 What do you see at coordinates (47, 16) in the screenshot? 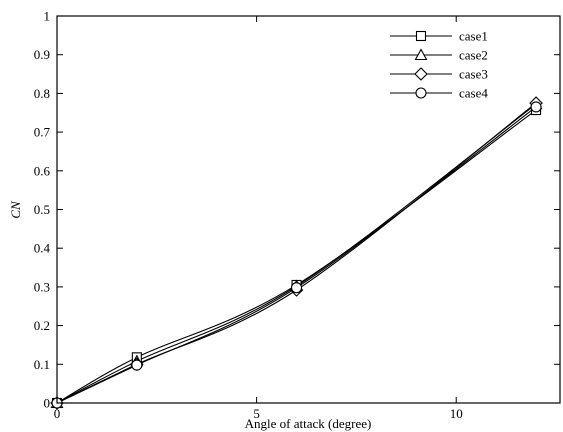
I see `y-tick-label: 1` at bounding box center [47, 16].